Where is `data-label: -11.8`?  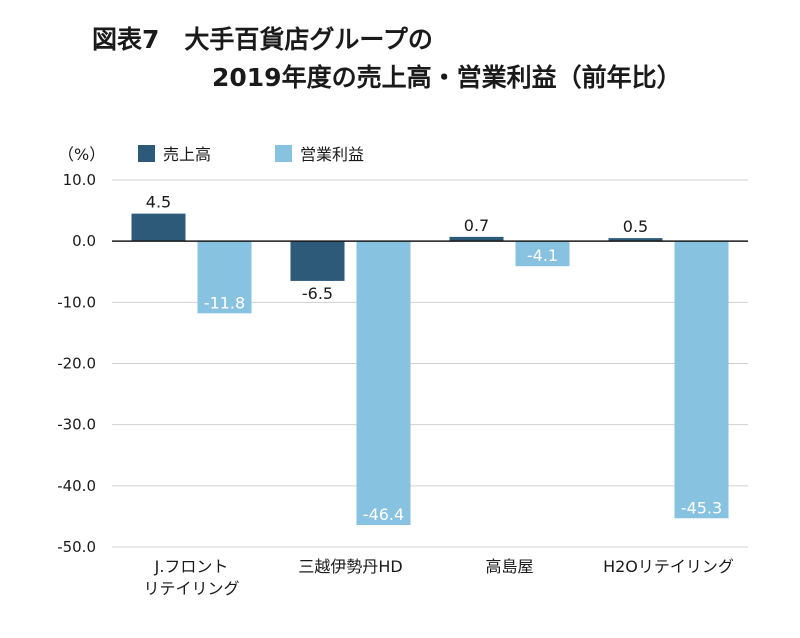
data-label: -11.8 is located at coordinates (224, 302).